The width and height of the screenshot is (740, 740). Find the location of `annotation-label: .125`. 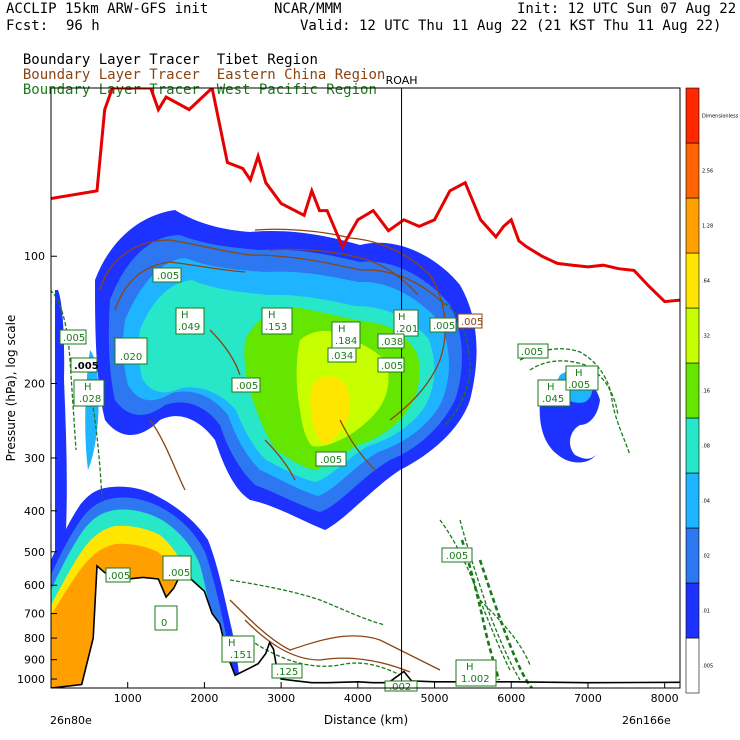

annotation-label: .125 is located at coordinates (287, 672).